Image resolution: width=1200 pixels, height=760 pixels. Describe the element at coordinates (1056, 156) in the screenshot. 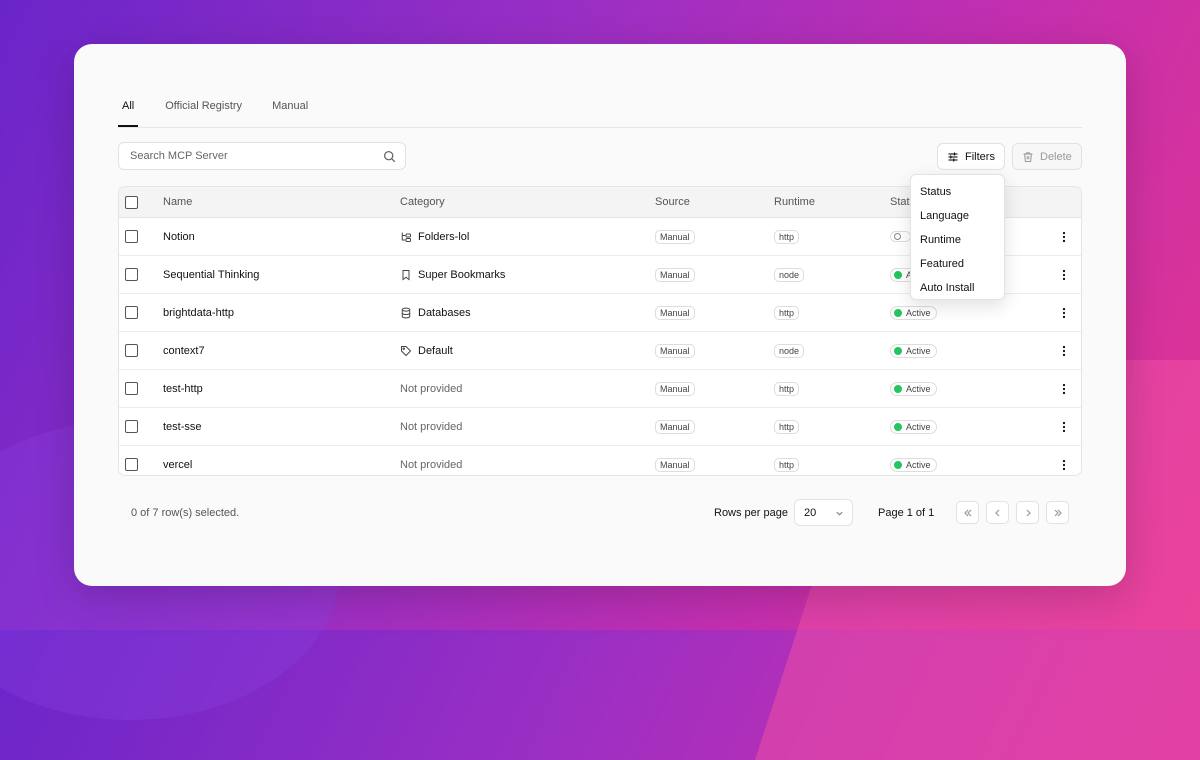

I see `delete-label: Delete` at that location.